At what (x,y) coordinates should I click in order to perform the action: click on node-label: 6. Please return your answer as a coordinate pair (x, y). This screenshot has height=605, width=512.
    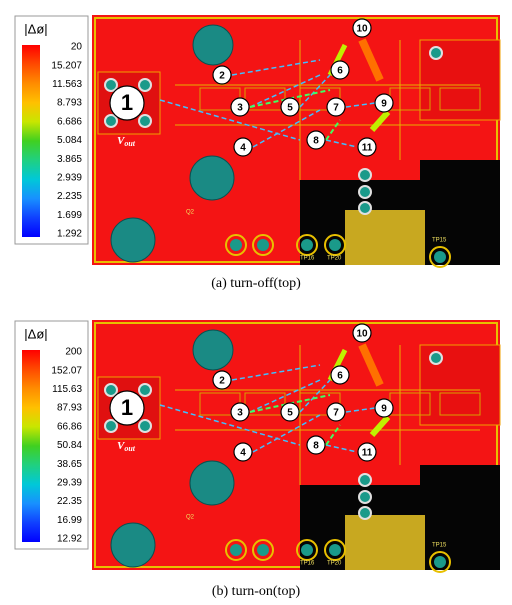
    Looking at the image, I should click on (340, 71).